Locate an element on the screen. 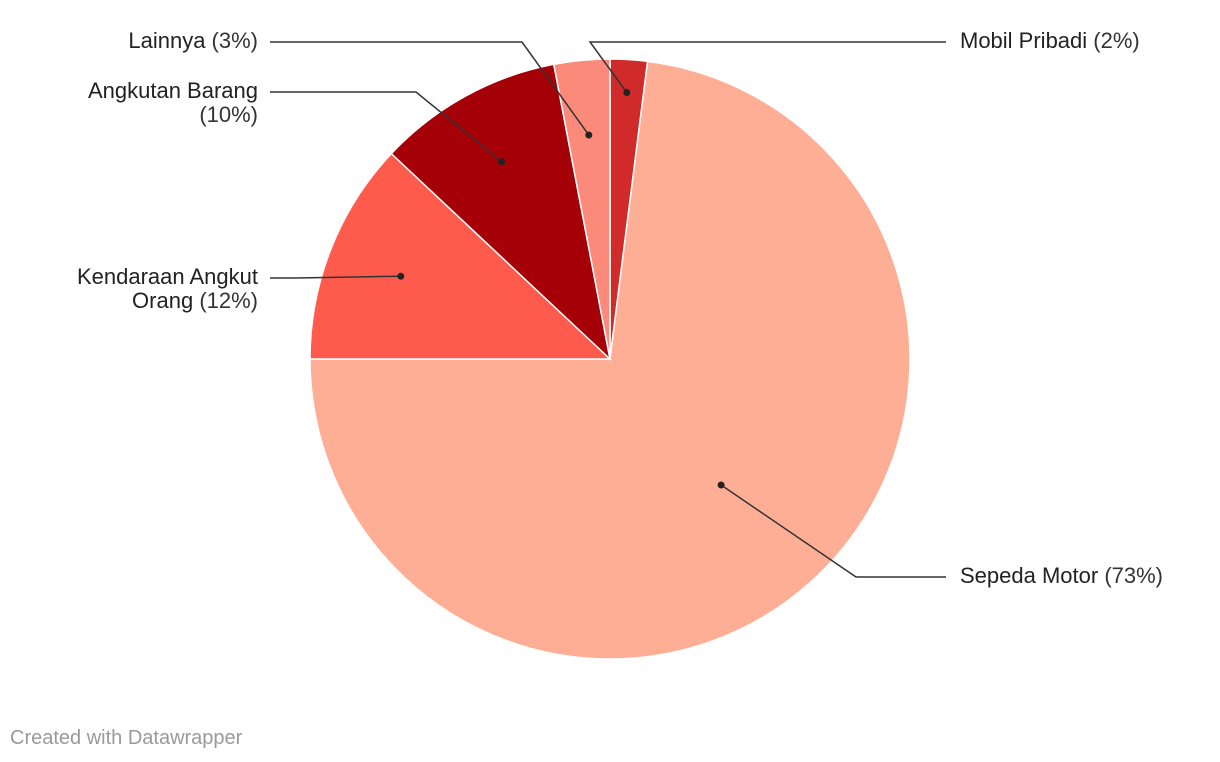 The image size is (1220, 762). footer-credit: Created with Datawrapper is located at coordinates (126, 738).